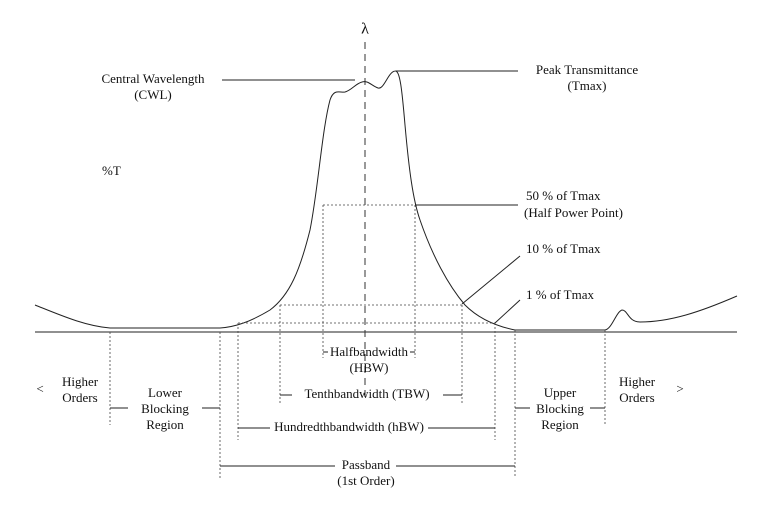 The image size is (768, 514). Describe the element at coordinates (560, 424) in the screenshot. I see `upper-blocking: Region` at that location.